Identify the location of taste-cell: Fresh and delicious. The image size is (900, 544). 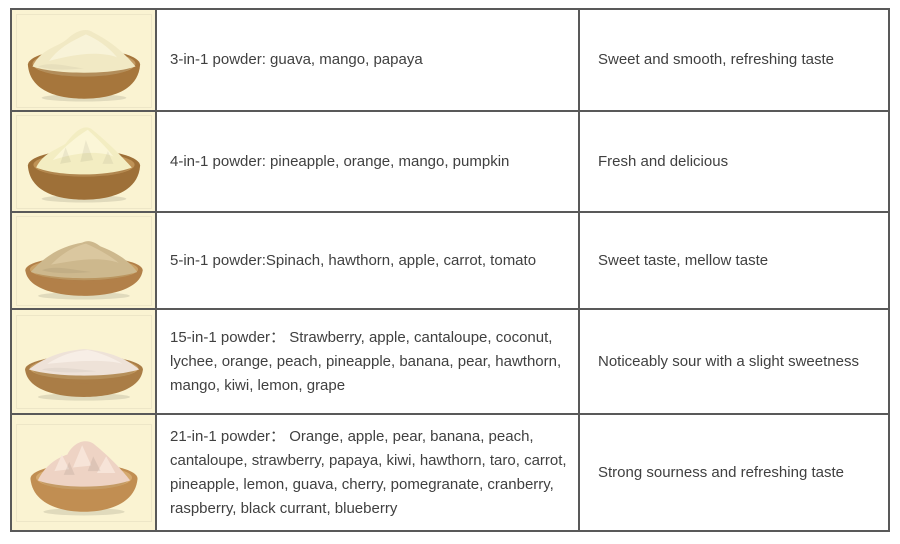
(734, 161).